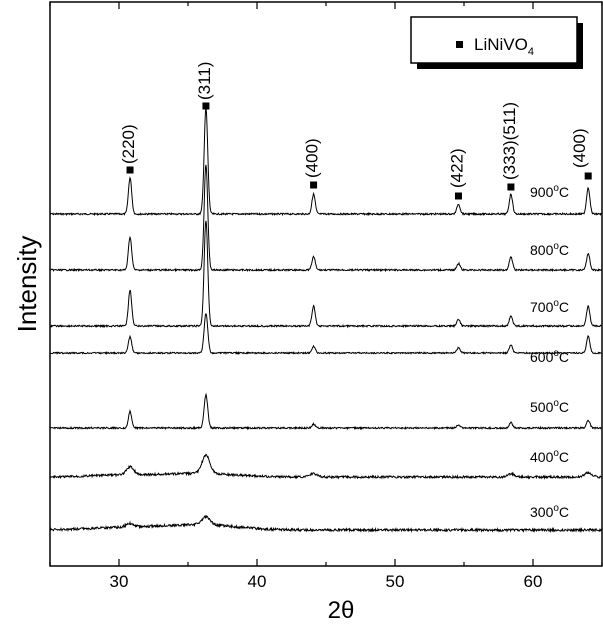 The width and height of the screenshot is (603, 626). I want to click on temperature-label: 800oC, so click(549, 249).